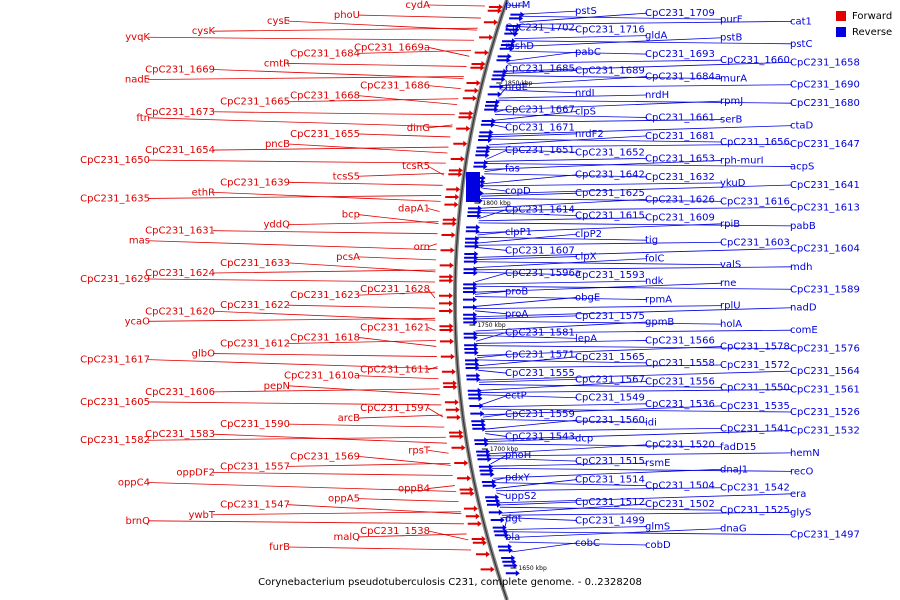  I want to click on forward-gene-label: CpC231_1639, so click(255, 182).